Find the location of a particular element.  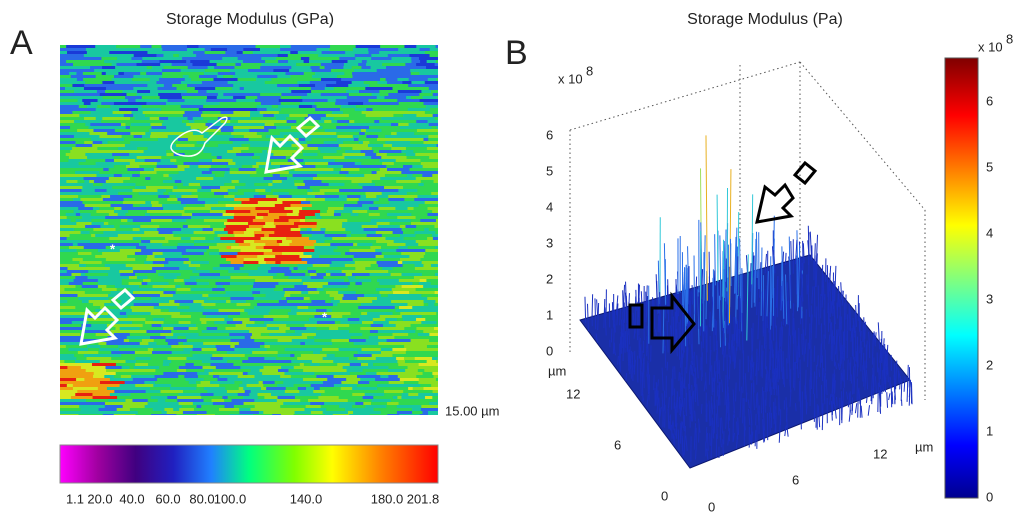

colorbar-tick-label: 180.0 is located at coordinates (387, 498).